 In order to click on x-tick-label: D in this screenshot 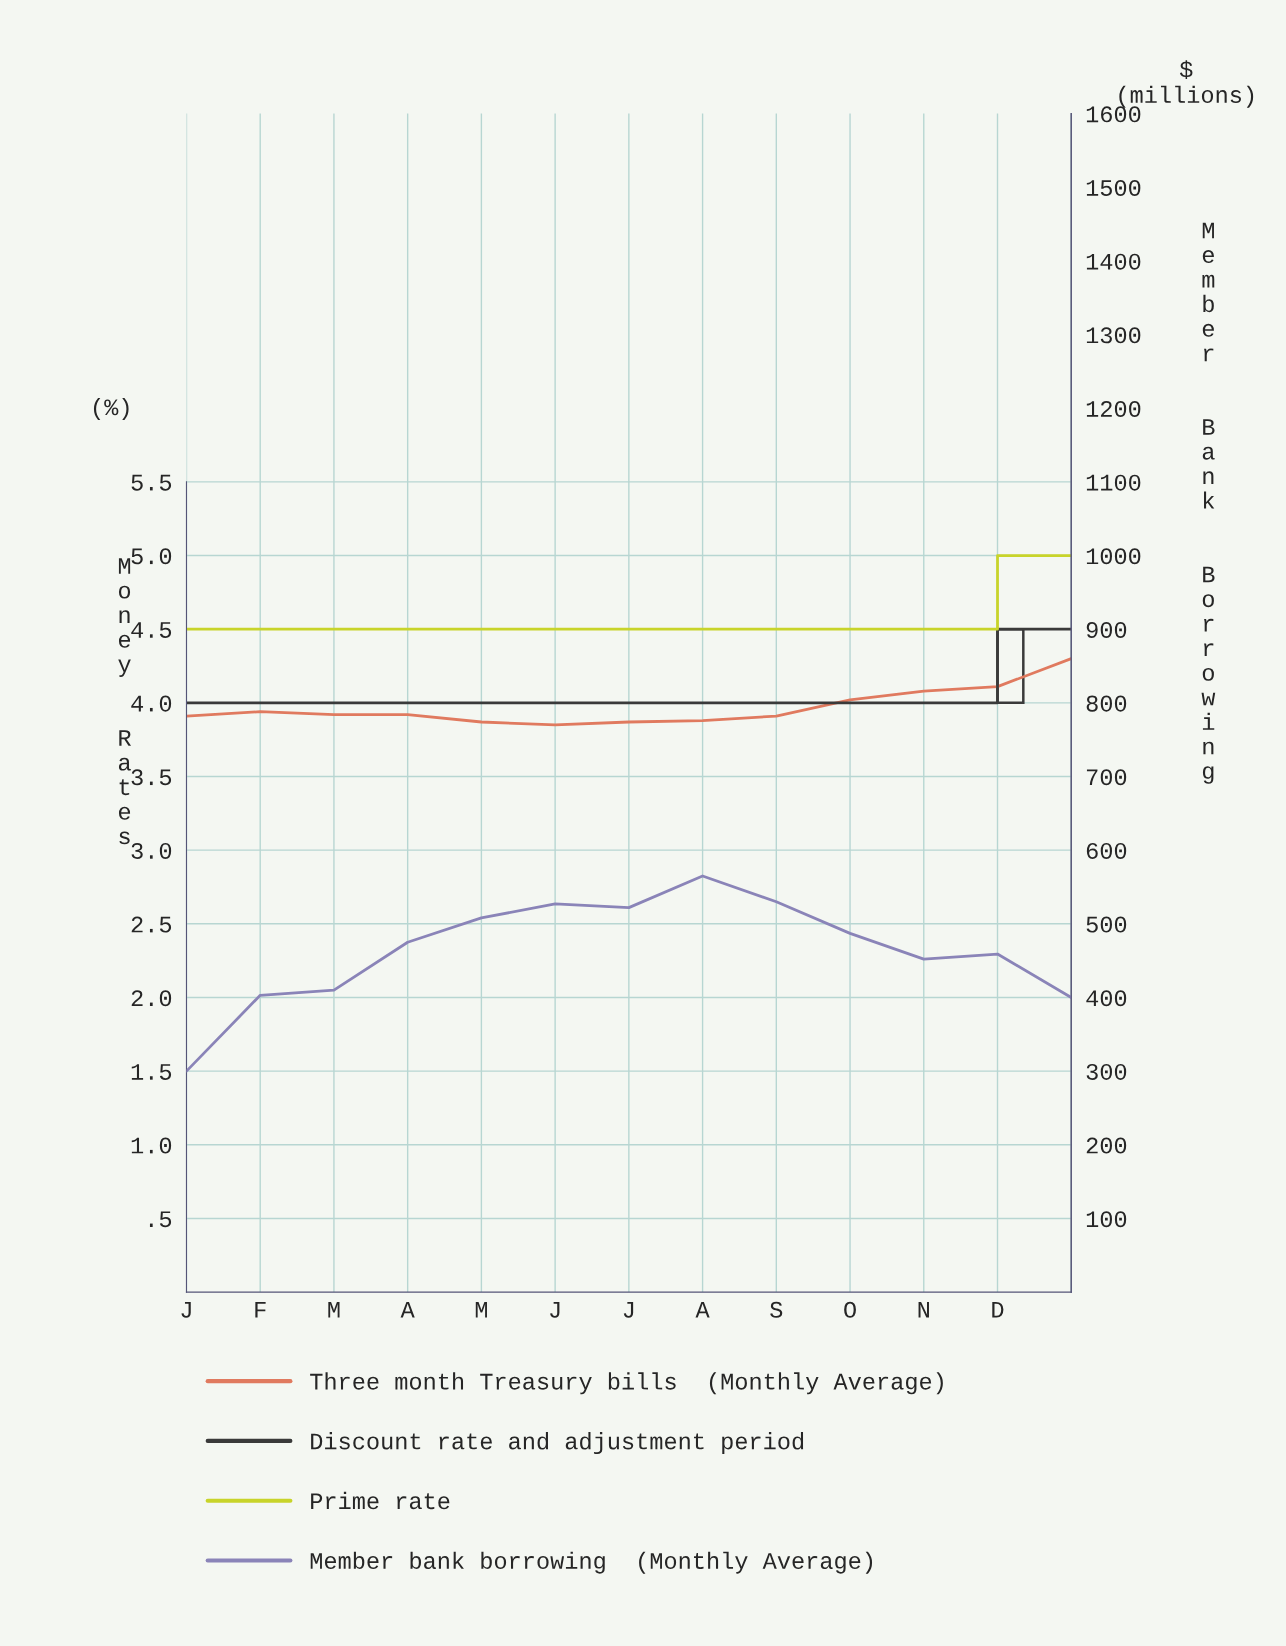, I will do `click(998, 1310)`.